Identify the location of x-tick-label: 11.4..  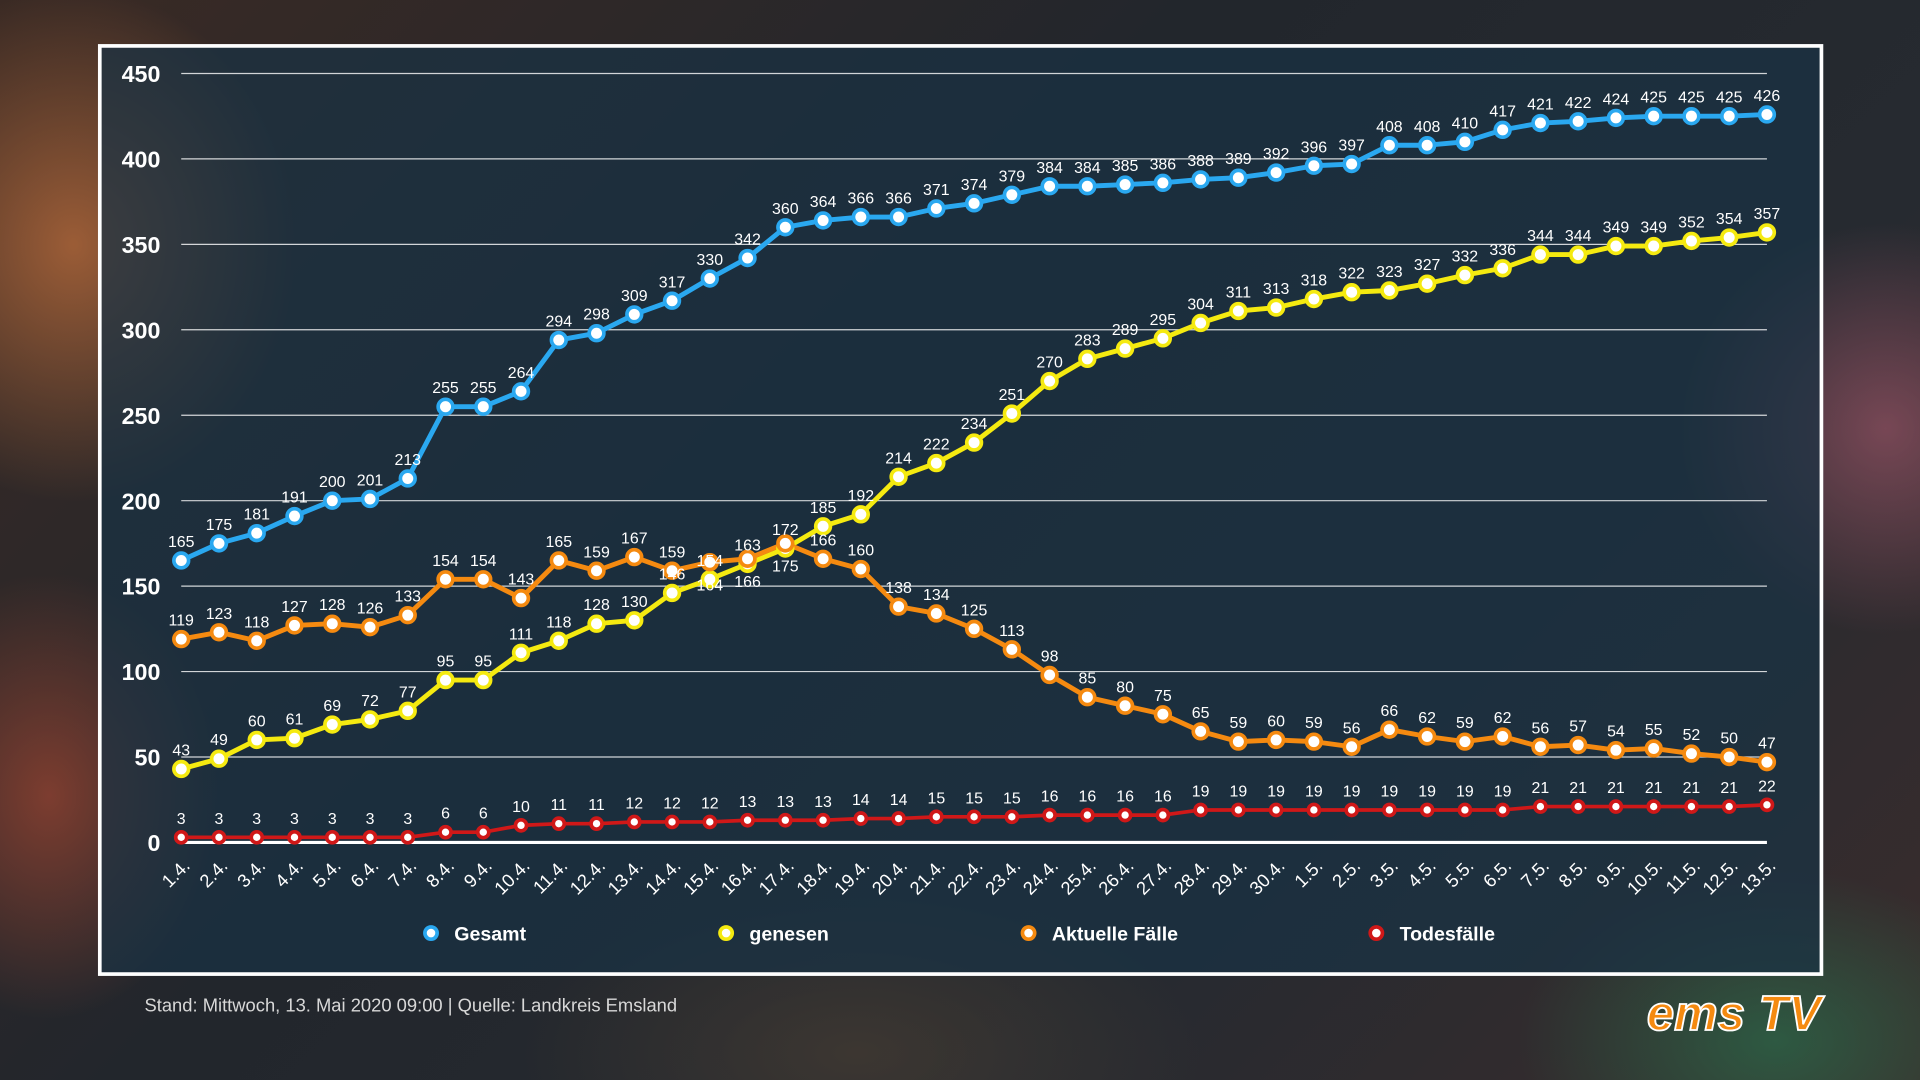
(550, 876).